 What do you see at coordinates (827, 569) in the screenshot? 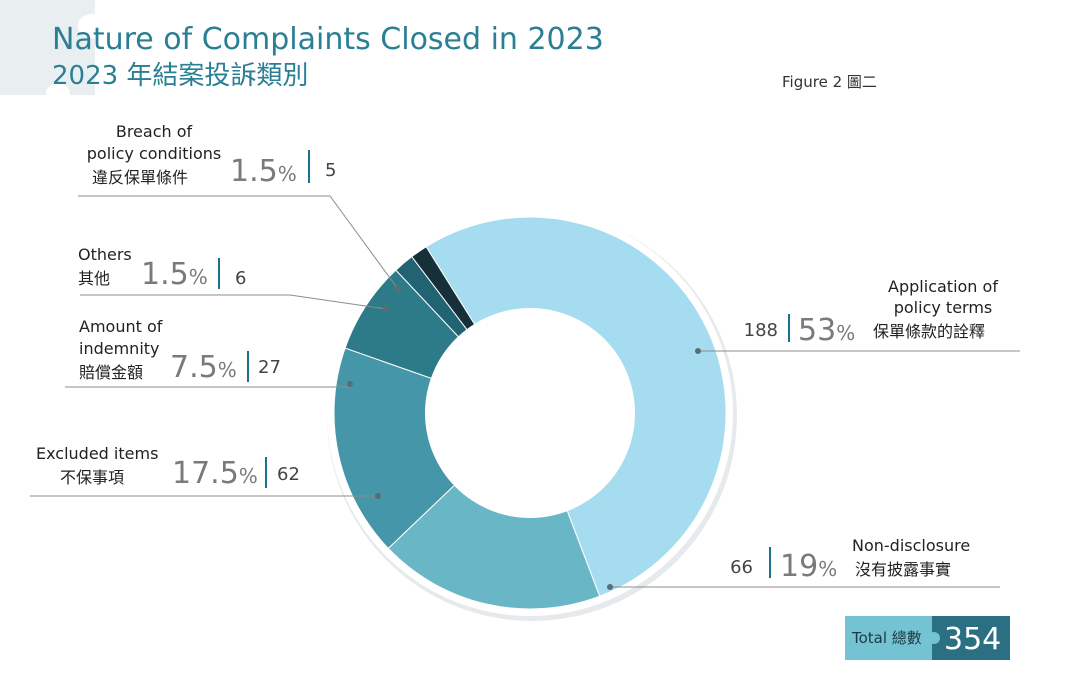
I see `label-nondisclosure-percent-sign: %` at bounding box center [827, 569].